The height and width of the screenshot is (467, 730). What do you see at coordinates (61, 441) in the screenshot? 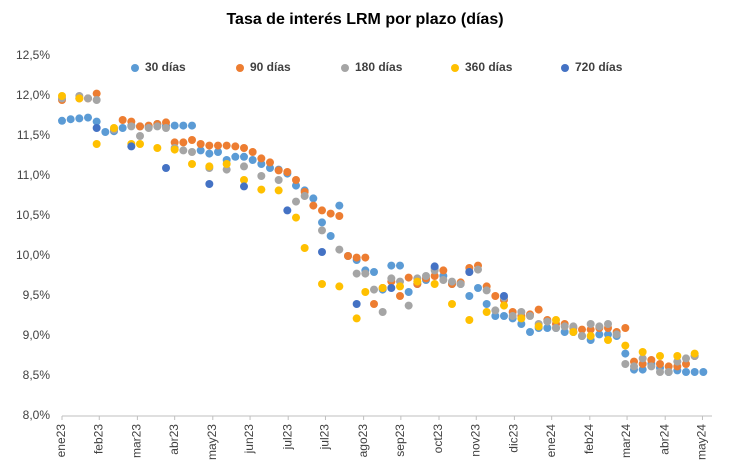
I see `x-tick-label: ene23` at bounding box center [61, 441].